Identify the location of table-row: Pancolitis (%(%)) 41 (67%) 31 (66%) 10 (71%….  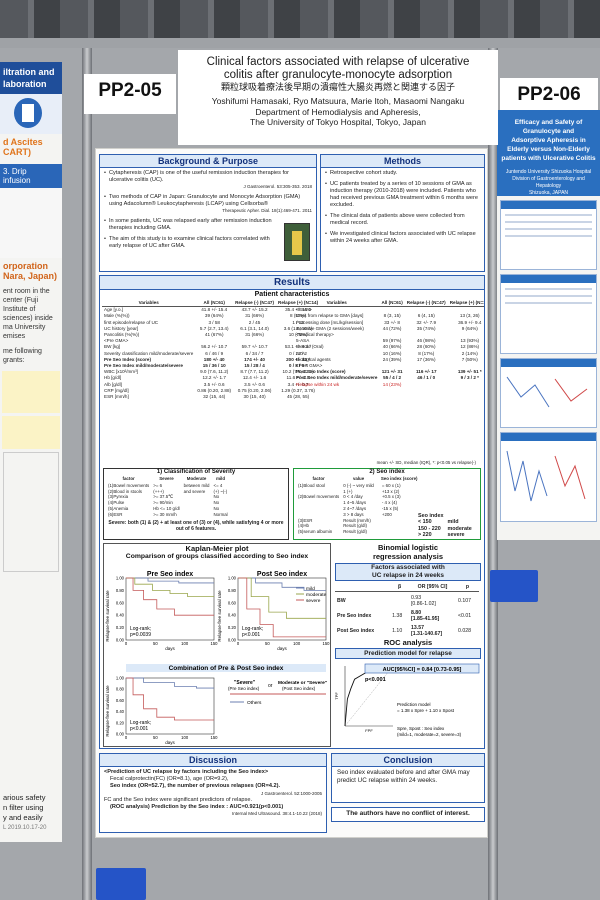
(211, 335).